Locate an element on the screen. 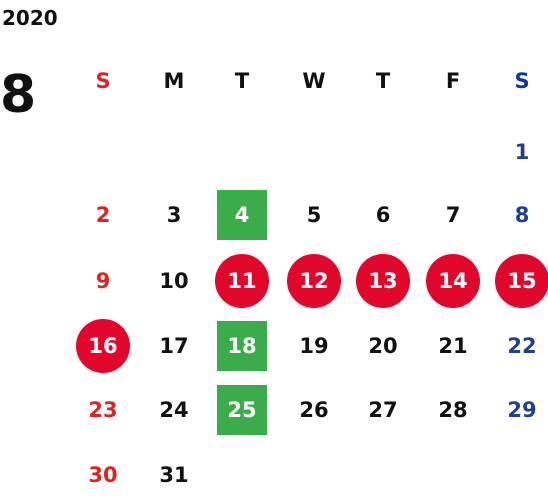 This screenshot has height=503, width=548. day-number: 7 is located at coordinates (453, 215).